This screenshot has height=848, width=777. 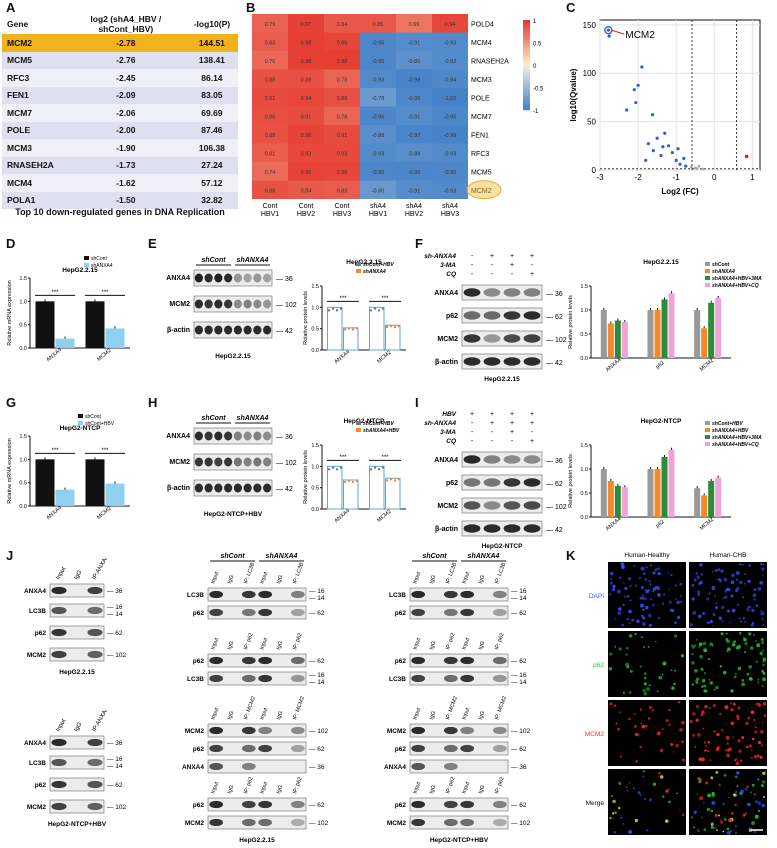 What do you see at coordinates (440, 423) in the screenshot?
I see `condition-label: sh-ANXA4` at bounding box center [440, 423].